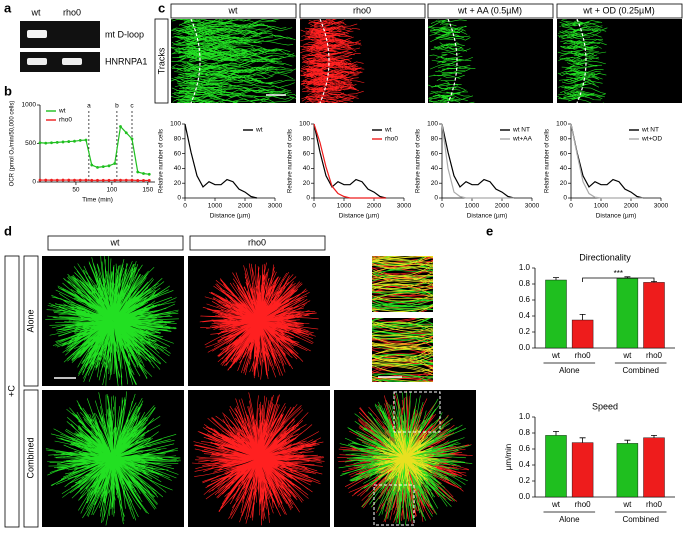 The image size is (685, 537). Describe the element at coordinates (13, 144) in the screenshot. I see `y-axis-label: OCR (pmol O₂/min/50,000 cells)` at that location.